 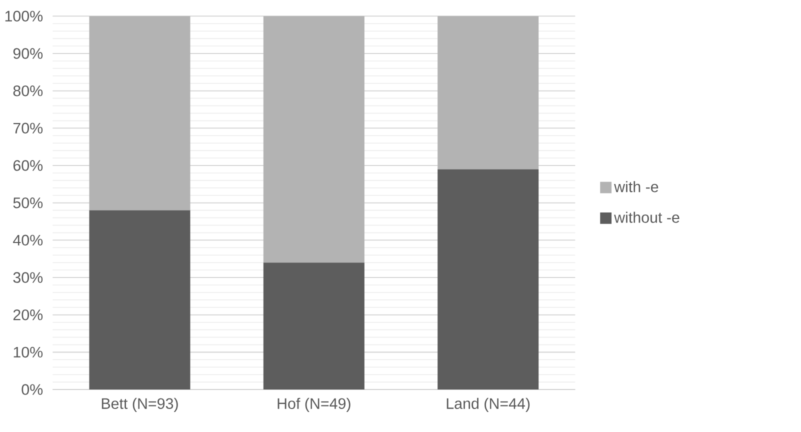 I want to click on x-tick-label: Hof (N=49), so click(x=314, y=405).